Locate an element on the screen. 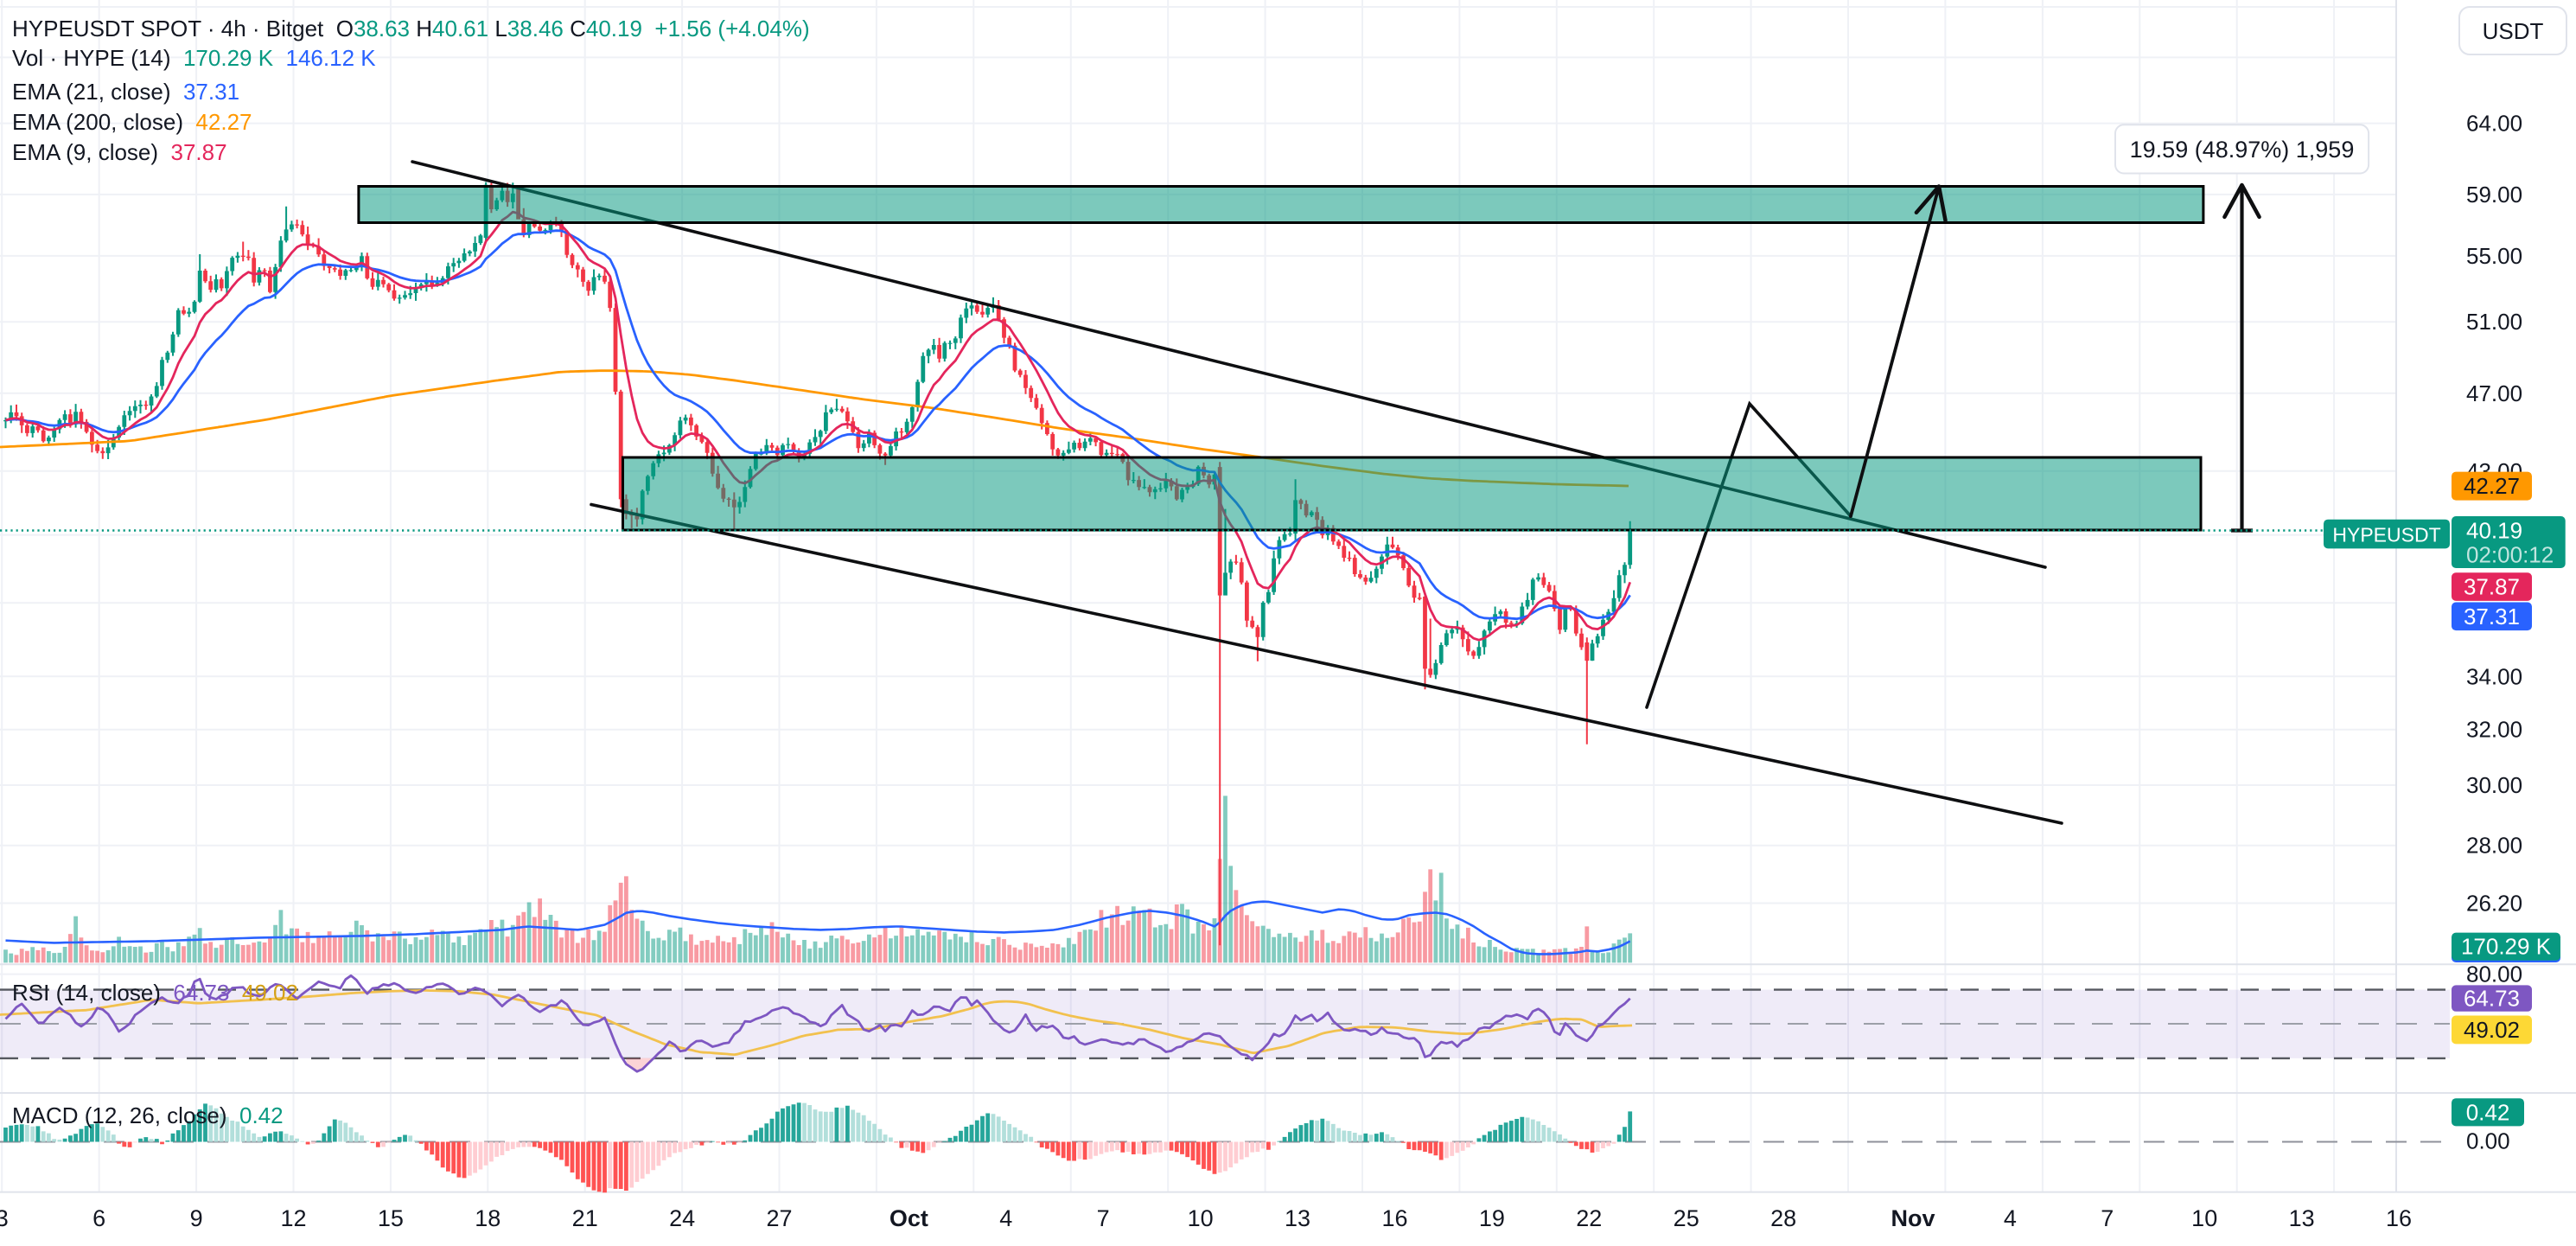 The width and height of the screenshot is (2576, 1246). svg-text: 02:00:12 is located at coordinates (2510, 555).